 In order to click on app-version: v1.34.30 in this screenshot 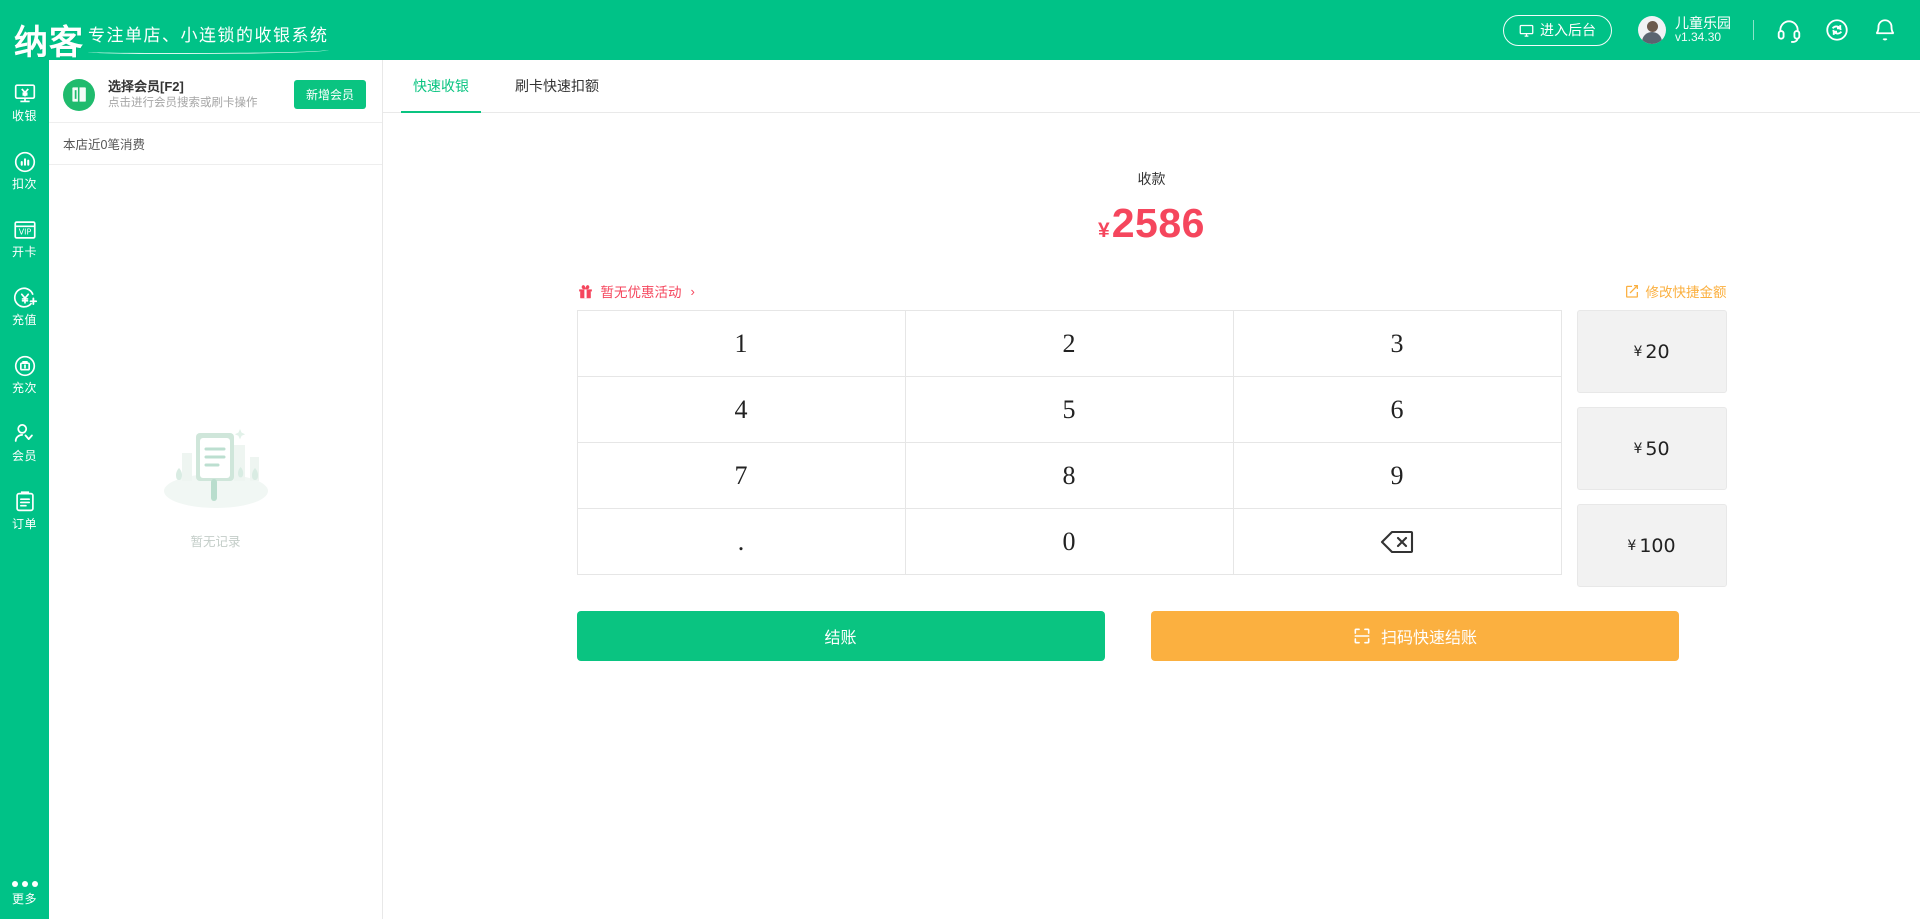, I will do `click(1698, 37)`.